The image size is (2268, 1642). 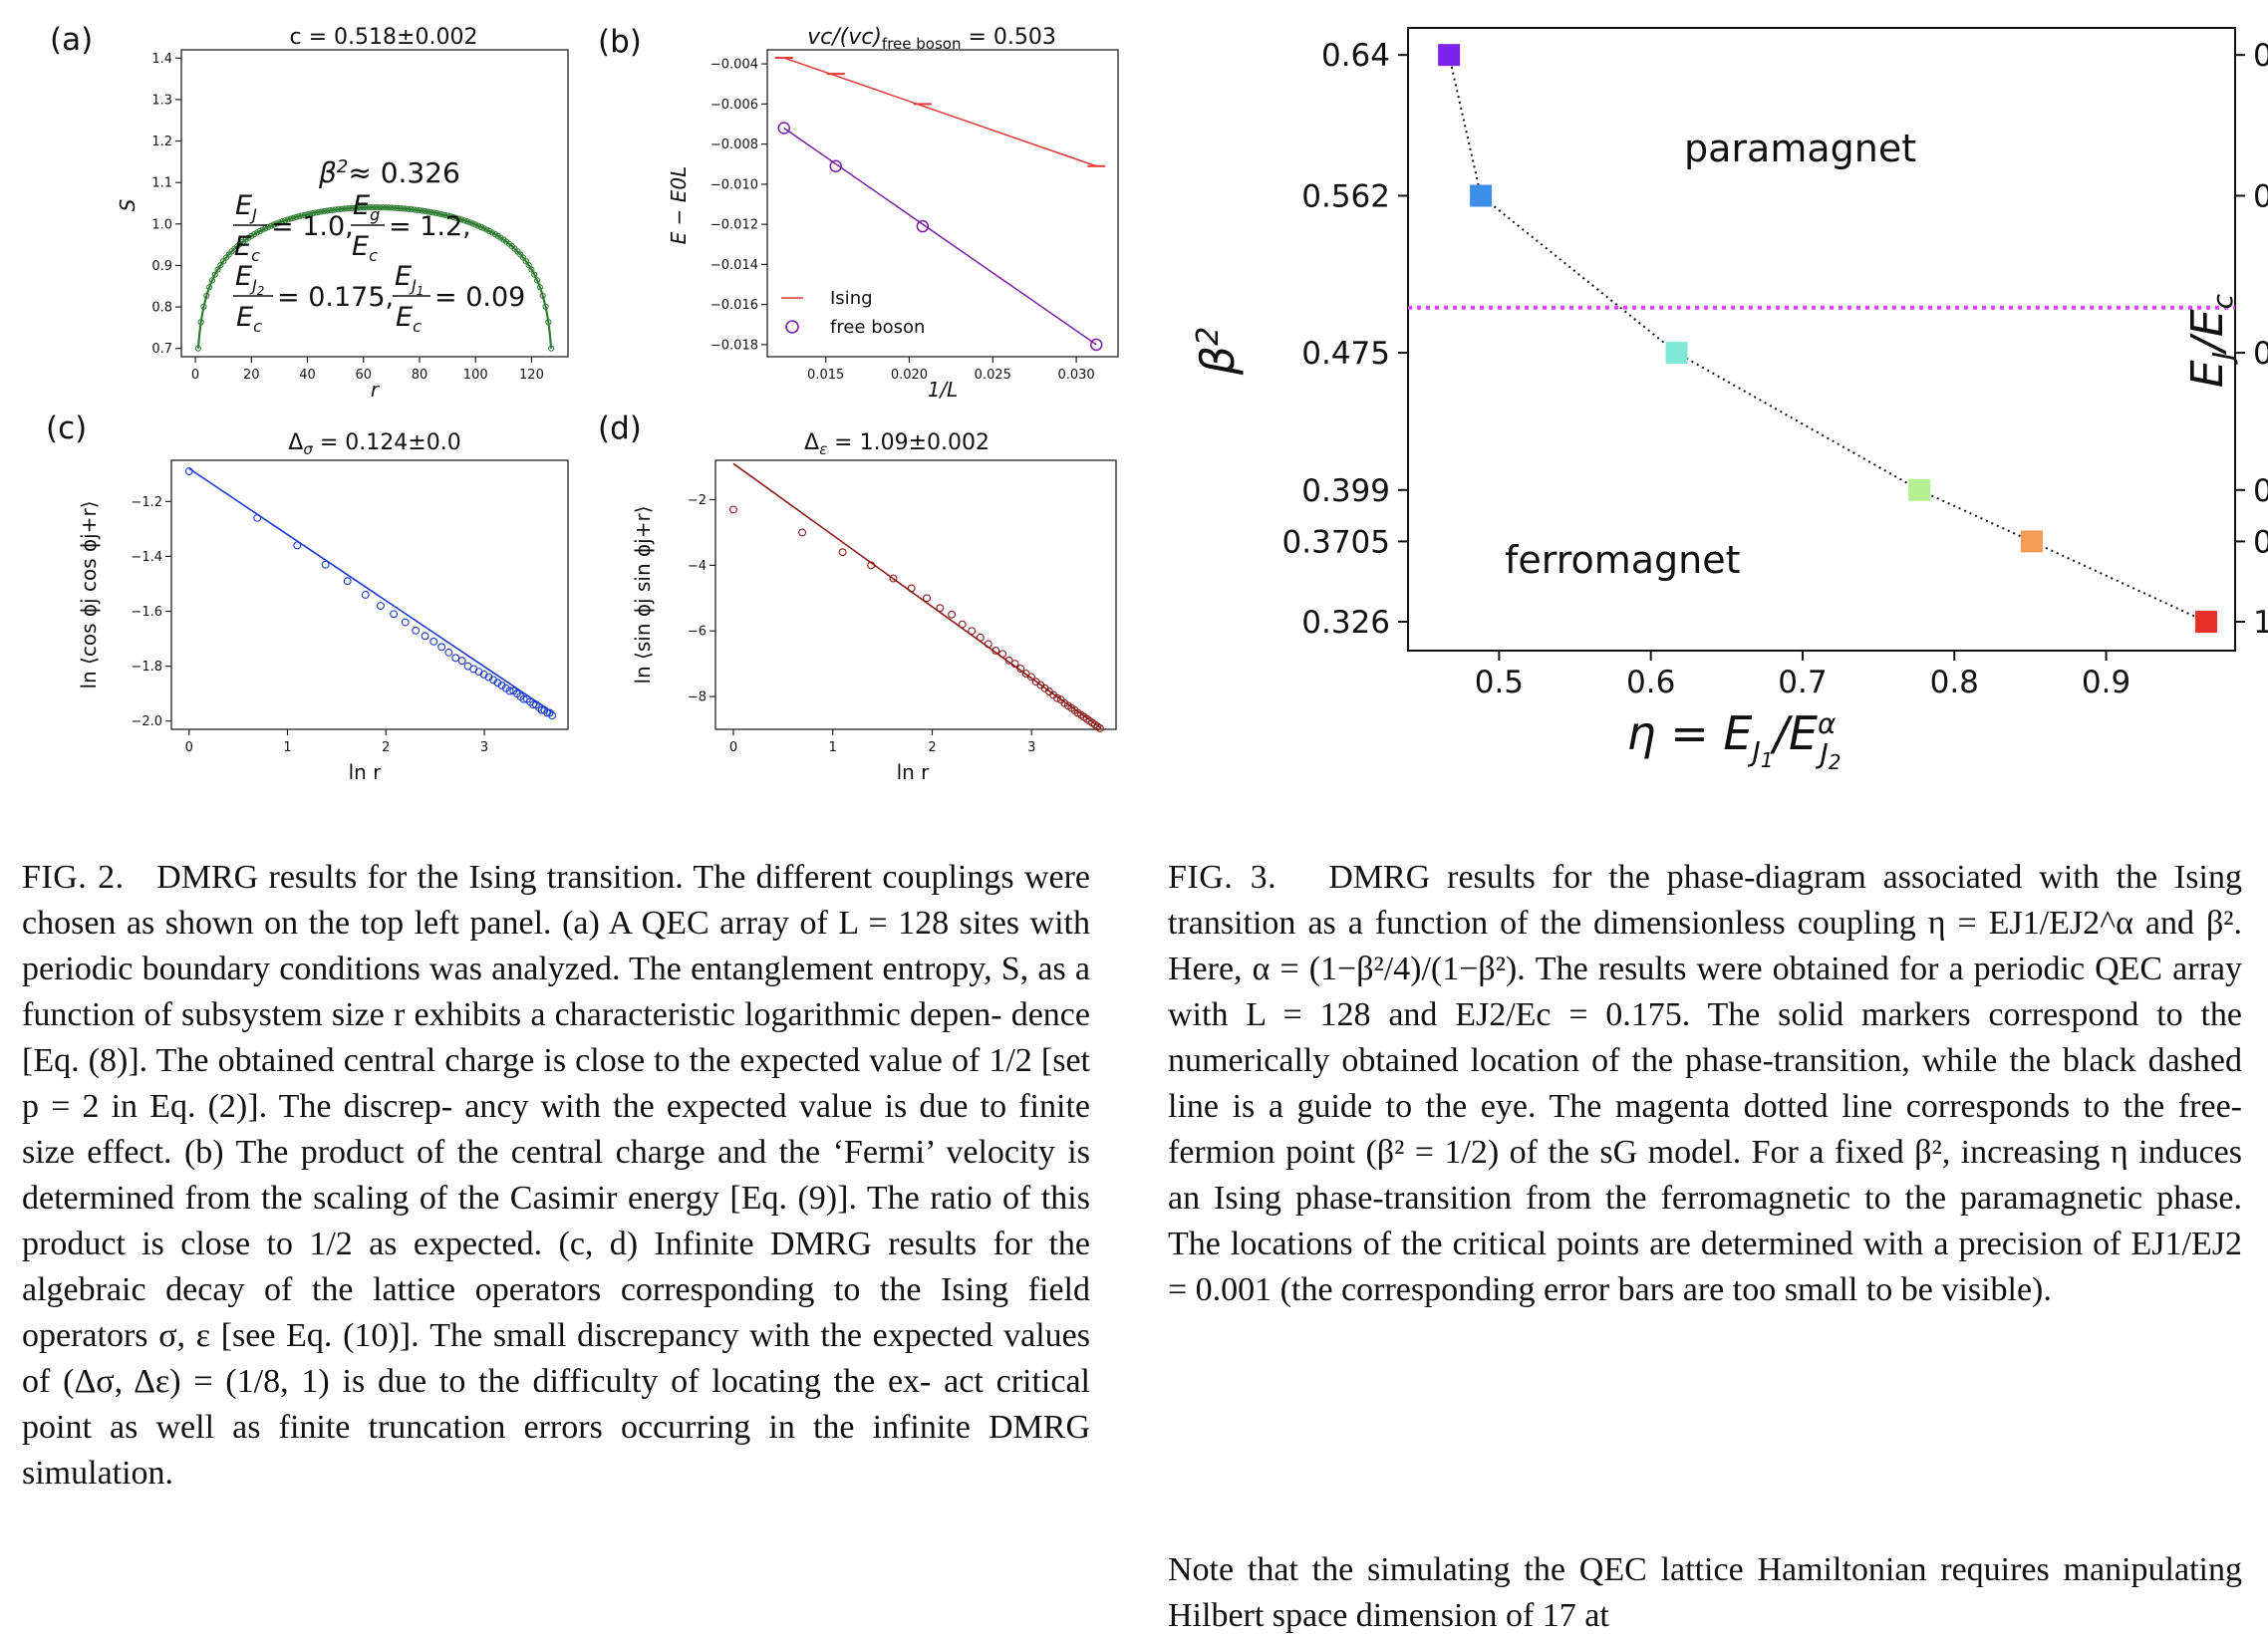 I want to click on fig3-ytick-label: 0.399, so click(x=1345, y=491).